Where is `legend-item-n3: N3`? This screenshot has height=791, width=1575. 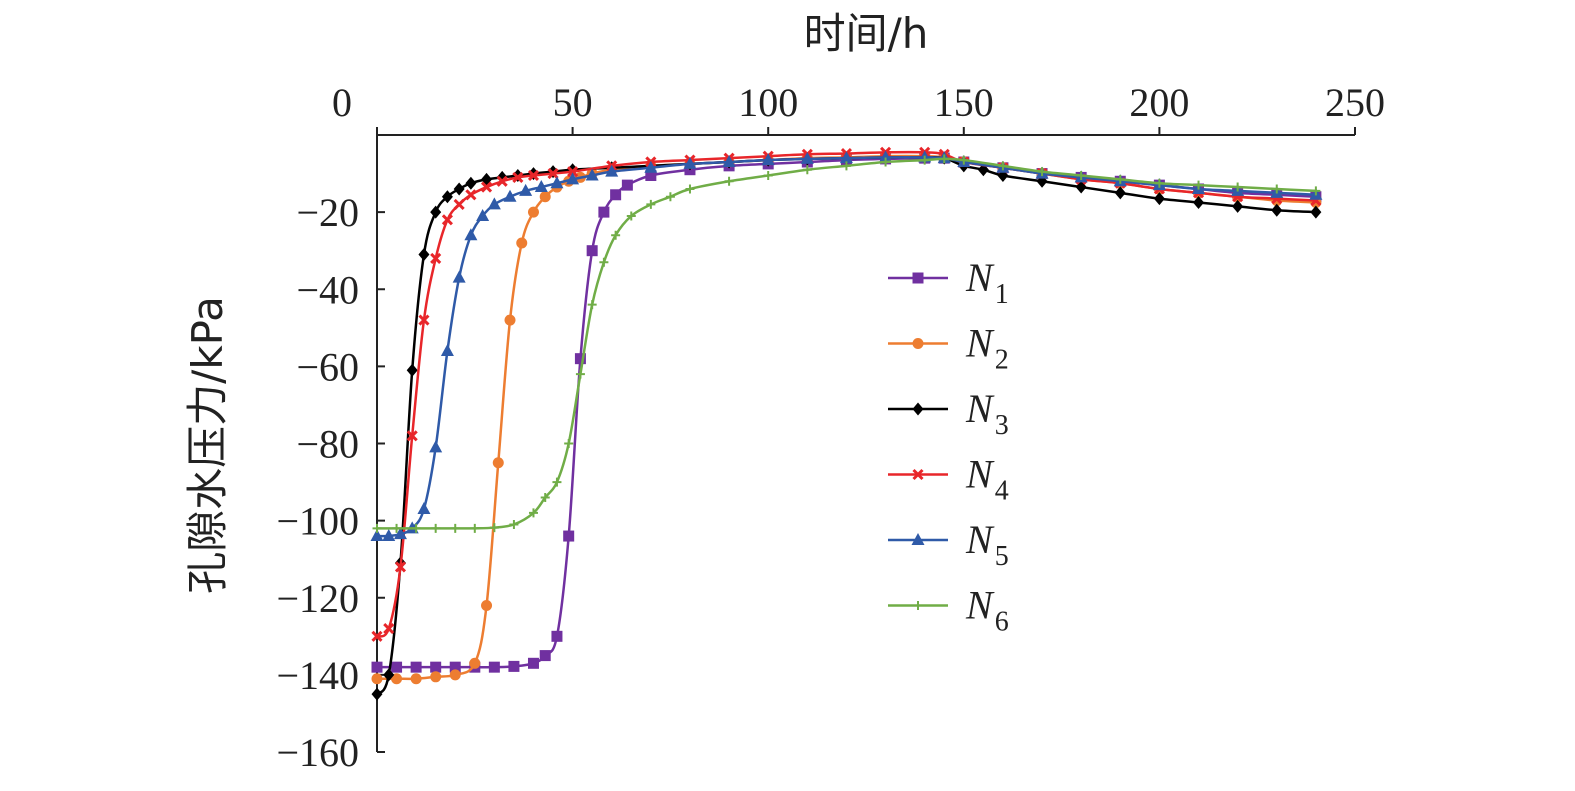 legend-item-n3: N3 is located at coordinates (948, 413).